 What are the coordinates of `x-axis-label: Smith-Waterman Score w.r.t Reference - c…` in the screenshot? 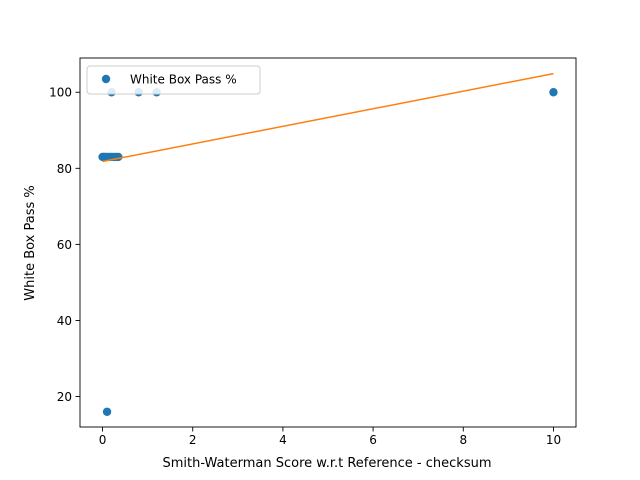 It's located at (326, 463).